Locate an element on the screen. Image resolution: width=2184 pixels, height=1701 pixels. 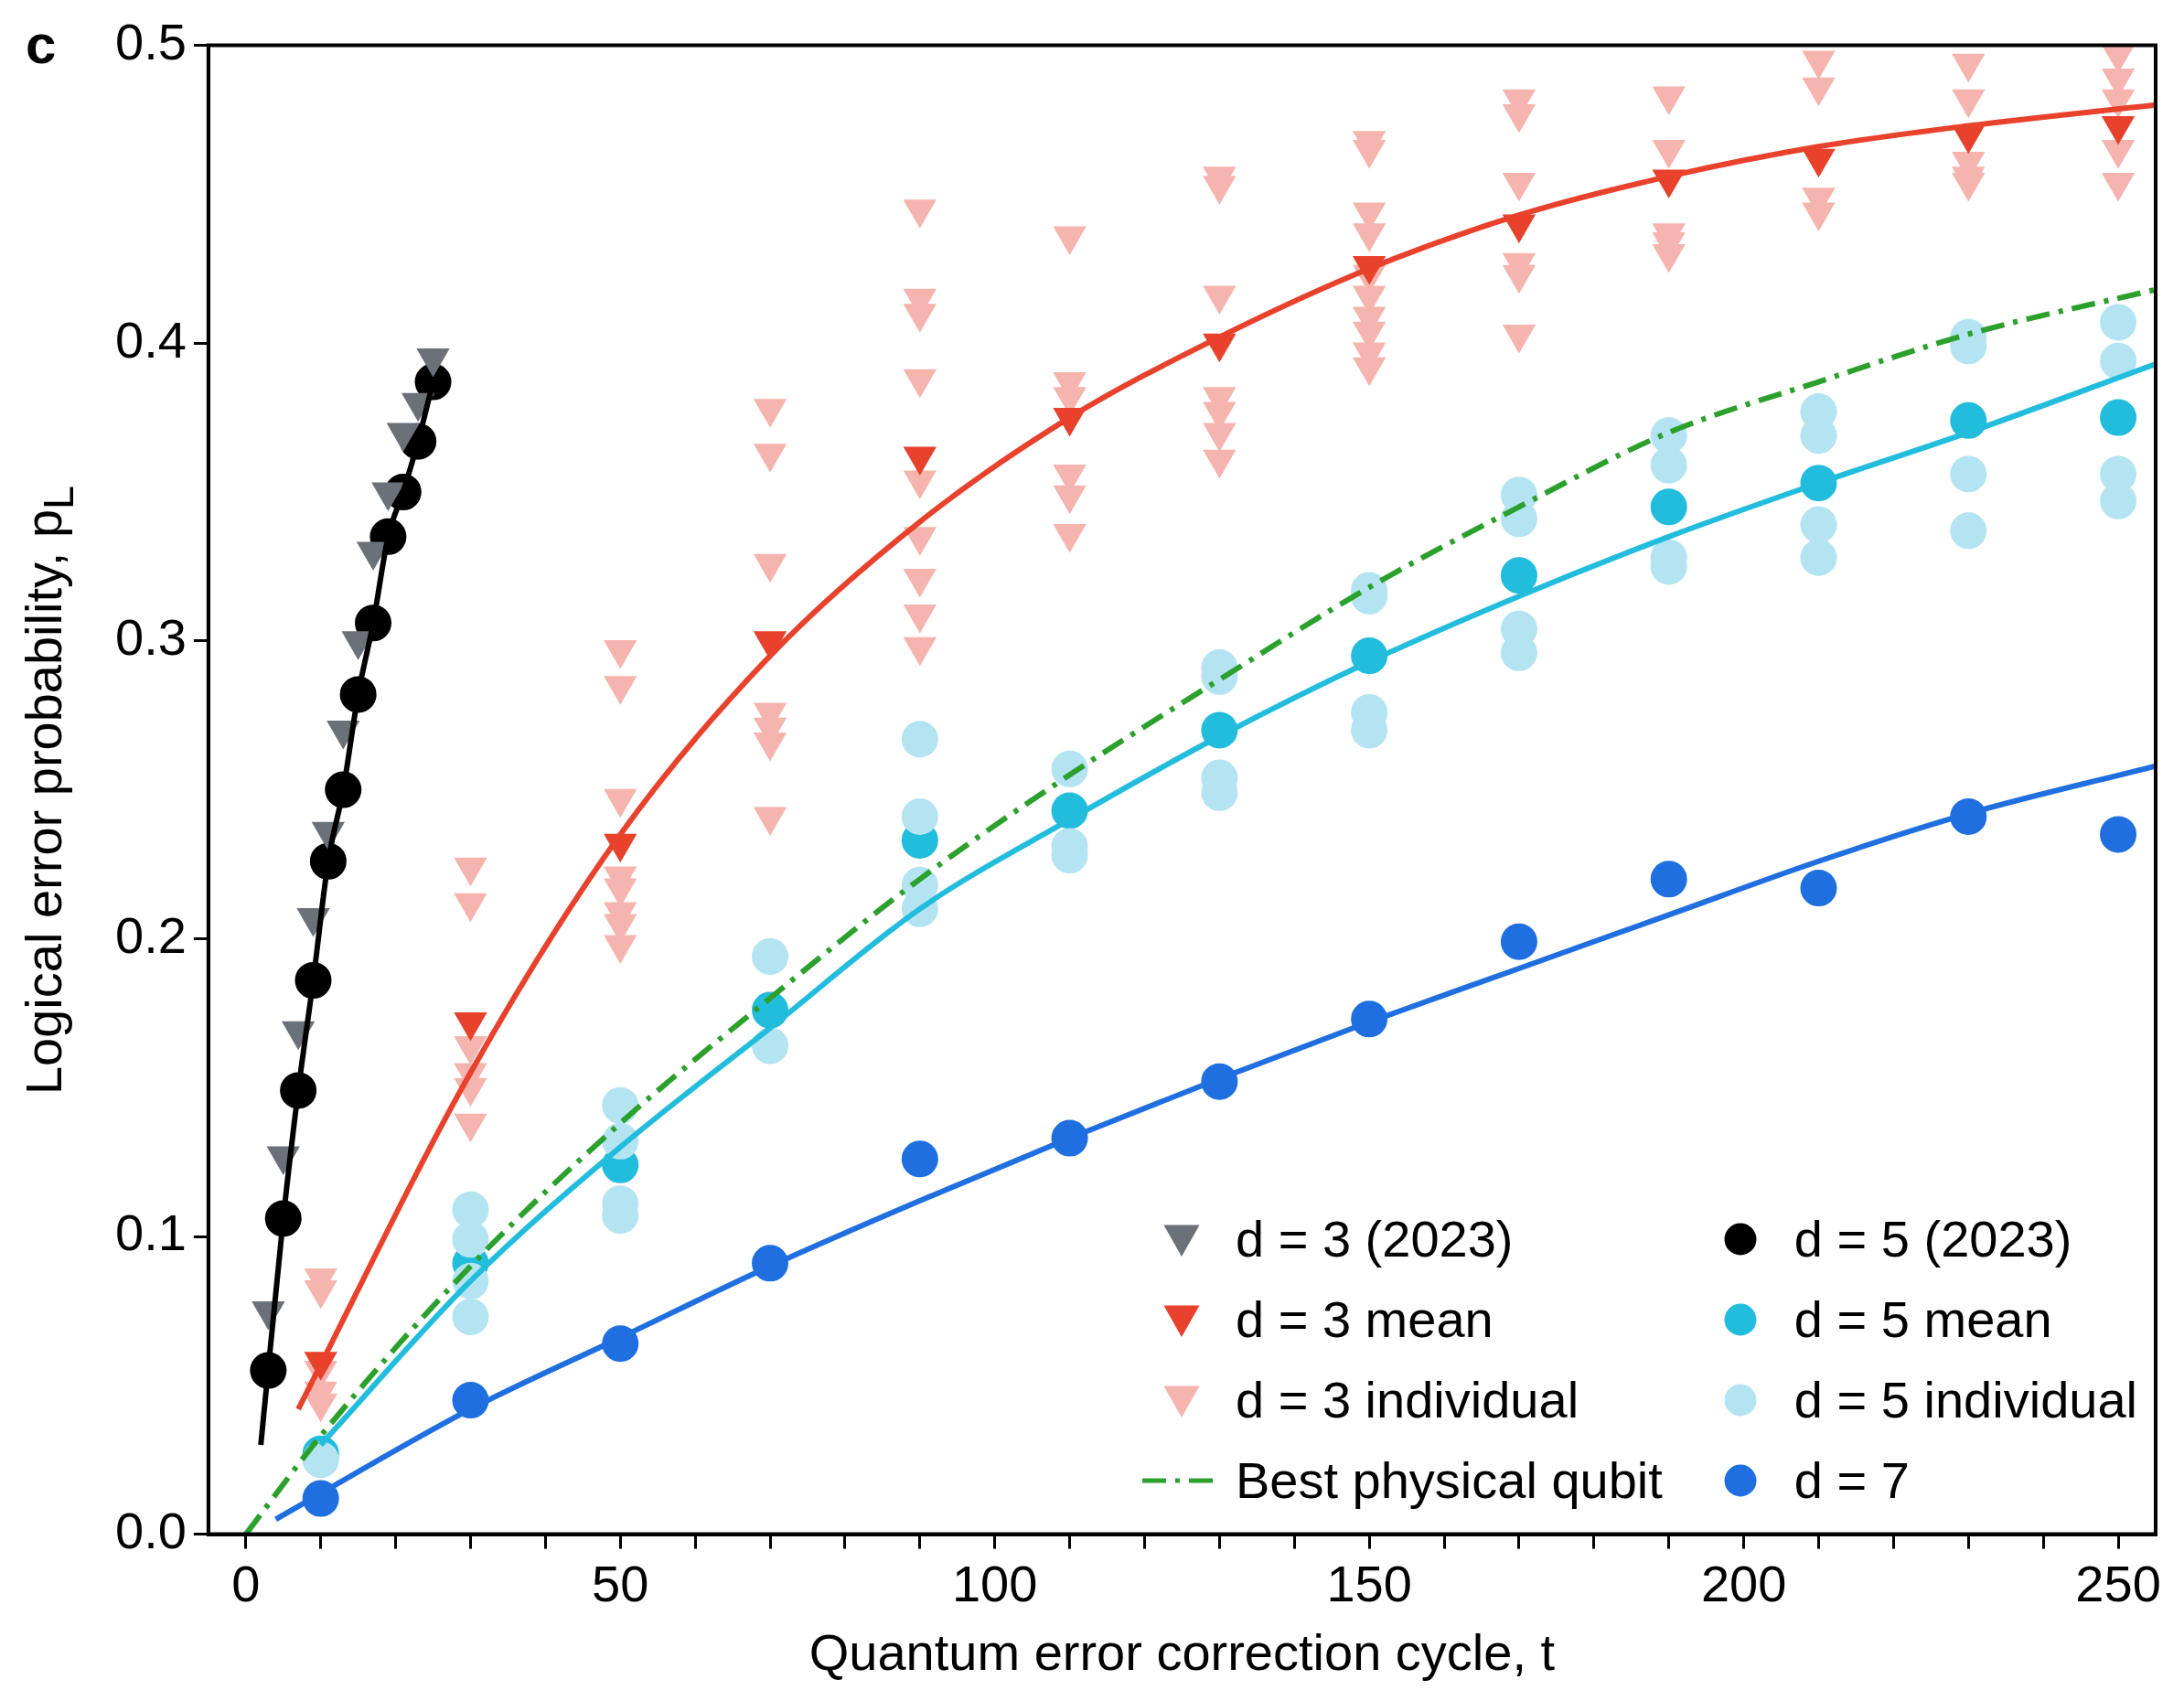
y-tick-label: 0.3 is located at coordinates (150, 637).